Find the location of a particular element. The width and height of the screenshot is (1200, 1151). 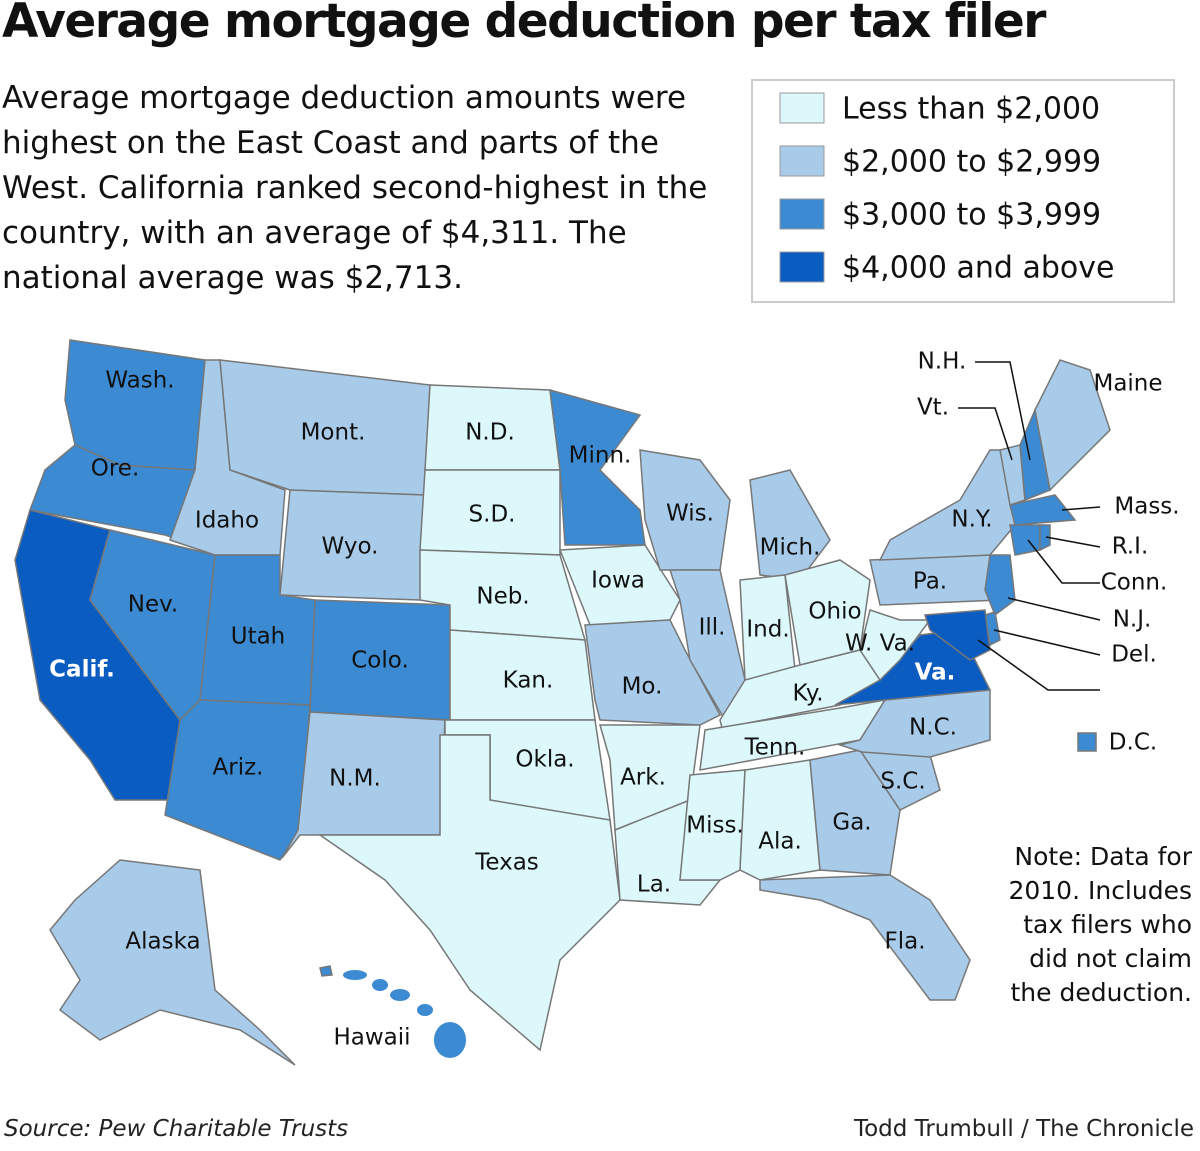

title: Average mortgage deduction per tax filer is located at coordinates (524, 24).